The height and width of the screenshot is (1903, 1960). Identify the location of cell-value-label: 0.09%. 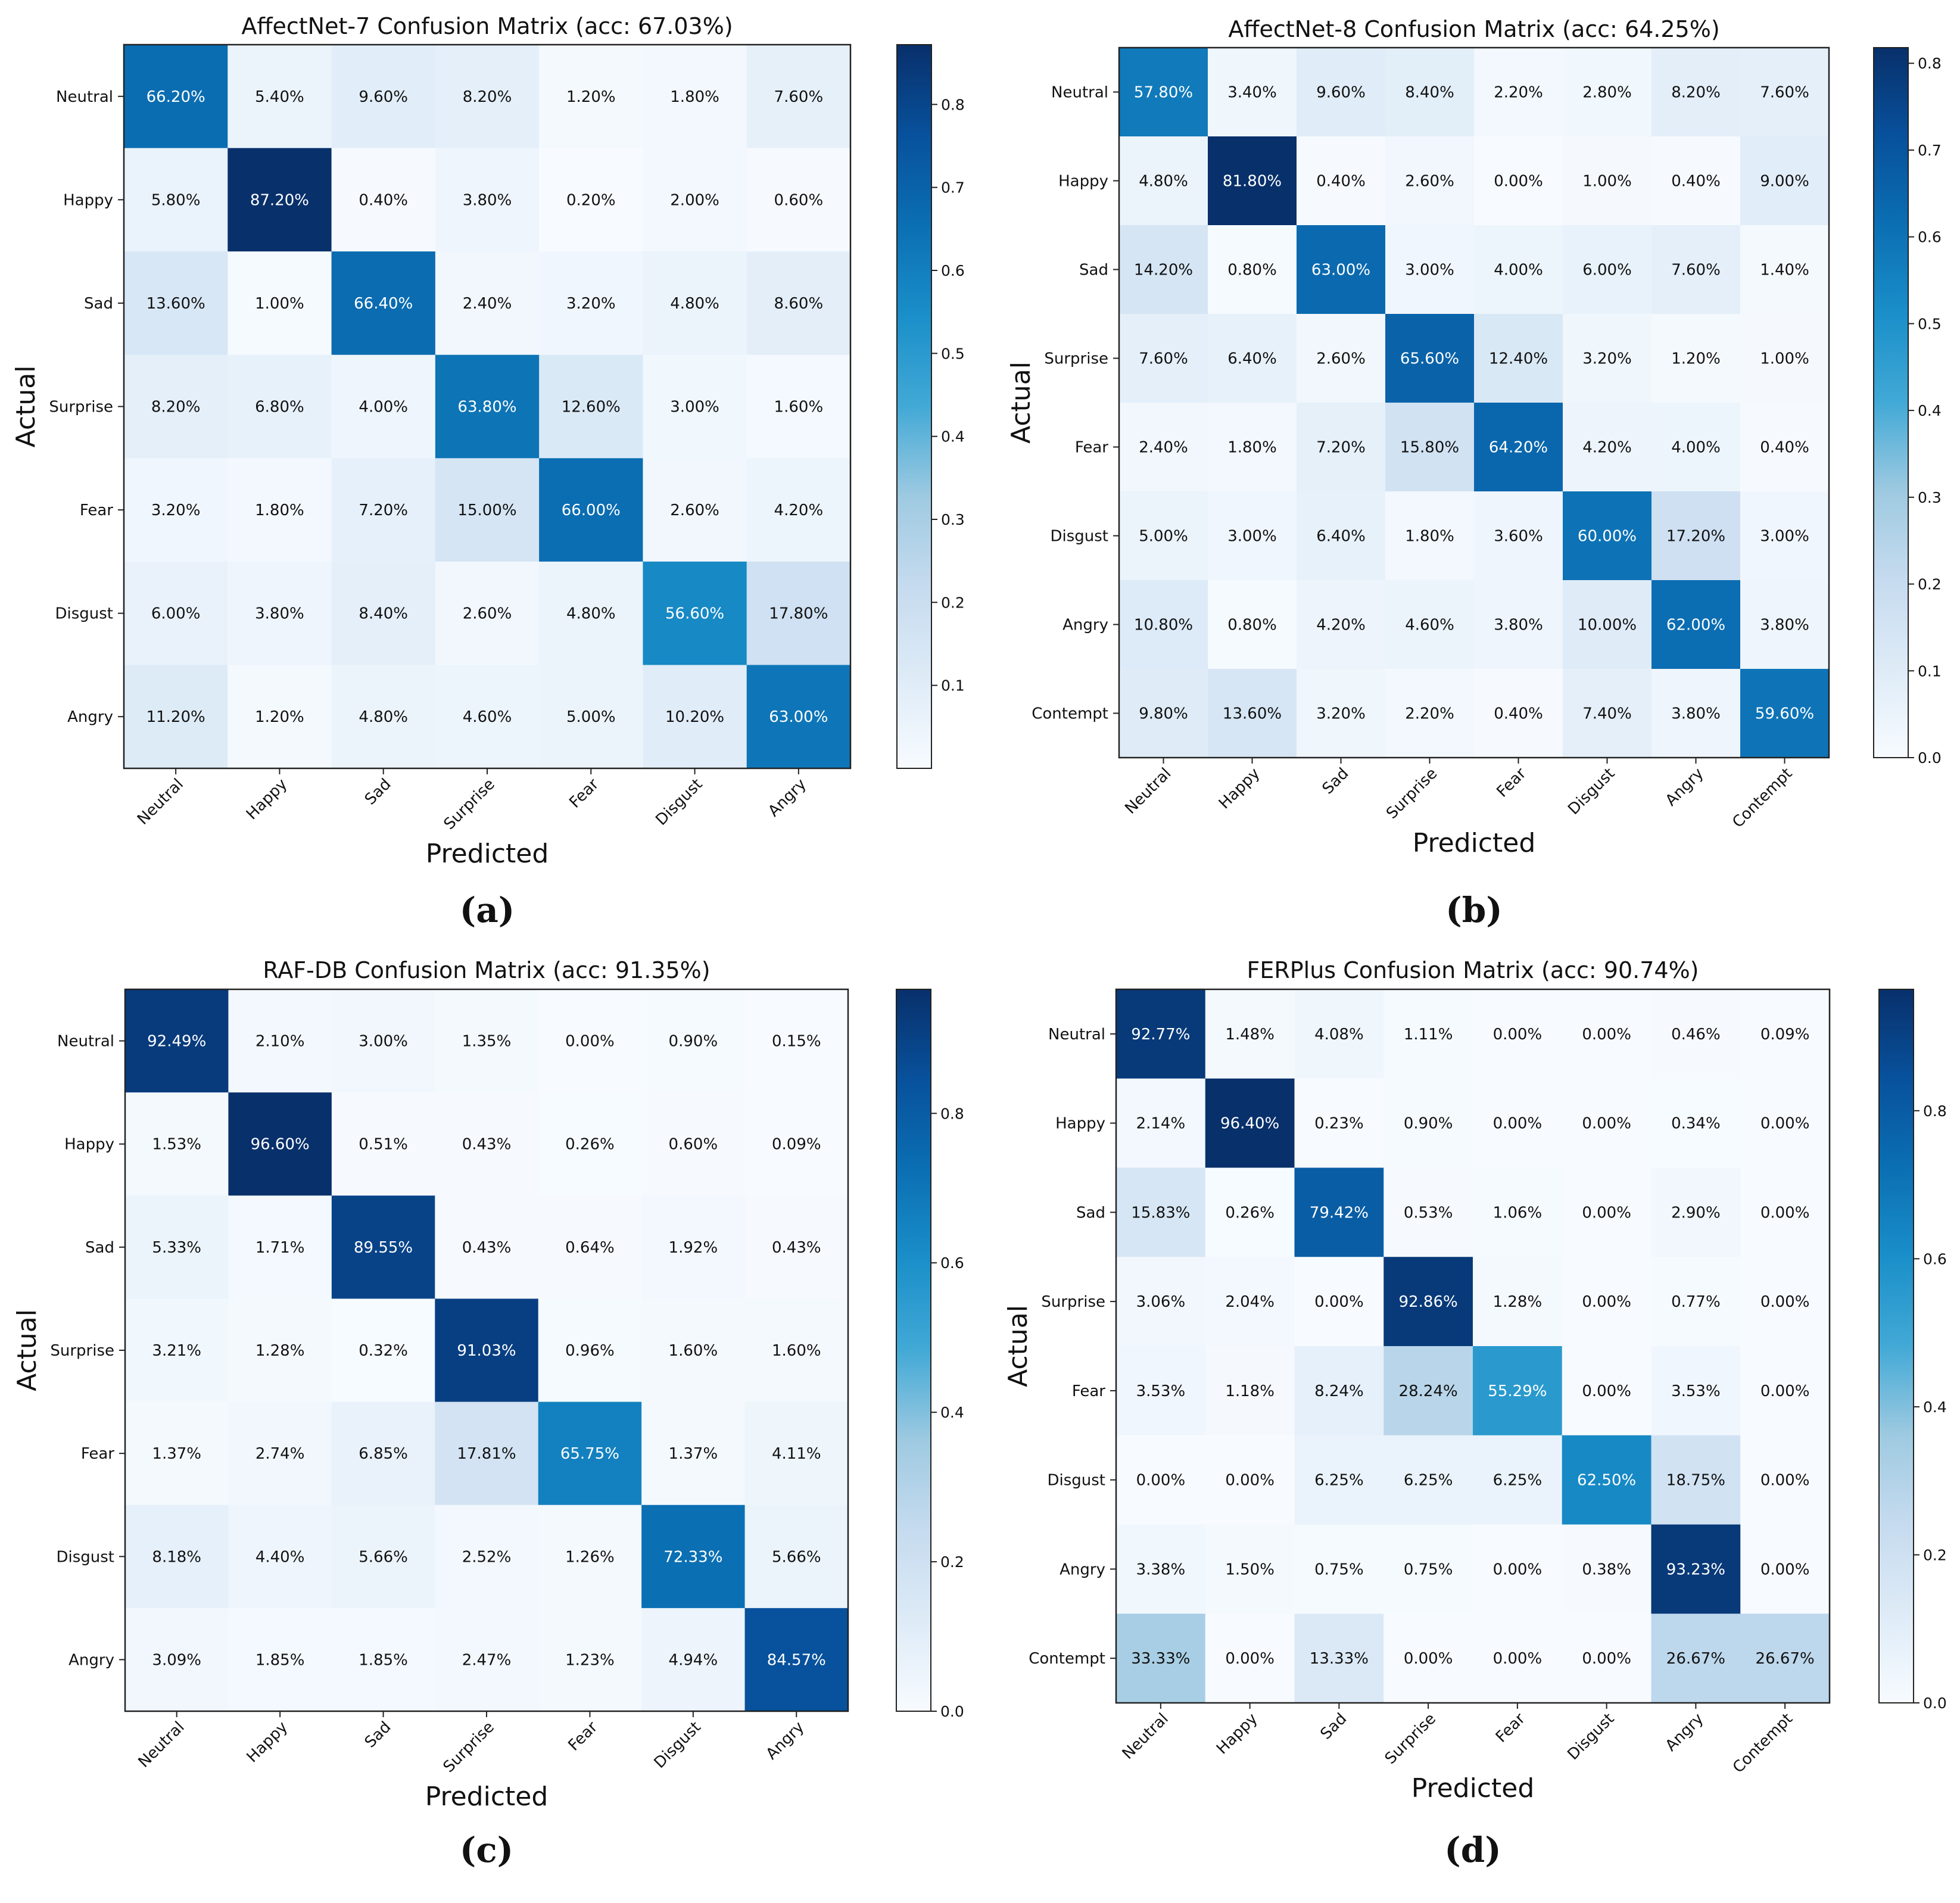
(1785, 1035).